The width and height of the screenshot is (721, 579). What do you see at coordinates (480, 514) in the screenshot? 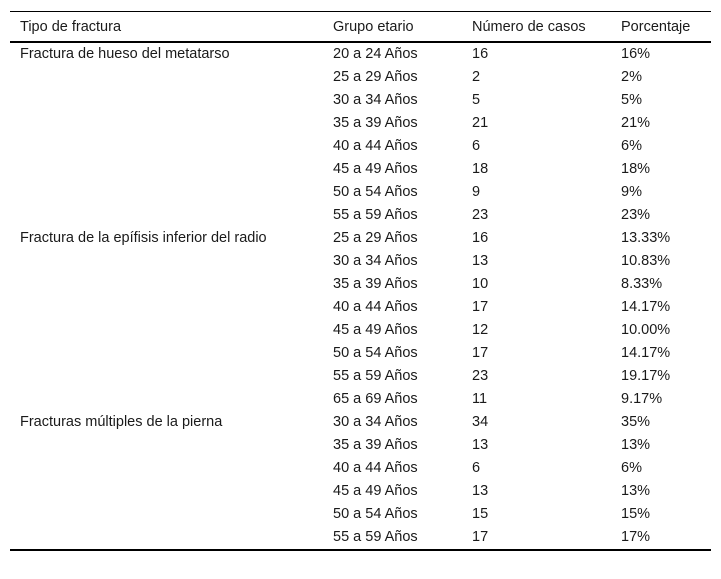
I see `cases-cell: 15` at bounding box center [480, 514].